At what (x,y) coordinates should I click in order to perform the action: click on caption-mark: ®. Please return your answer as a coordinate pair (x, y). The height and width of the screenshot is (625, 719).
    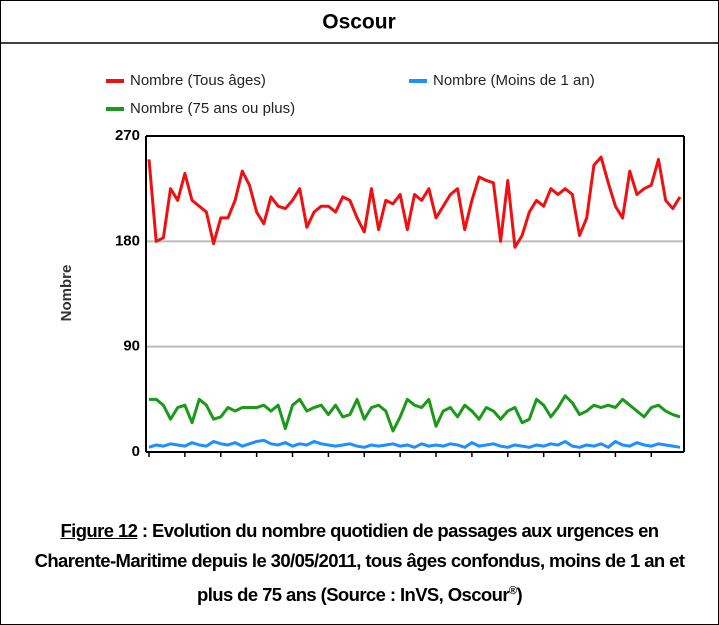
    Looking at the image, I should click on (512, 591).